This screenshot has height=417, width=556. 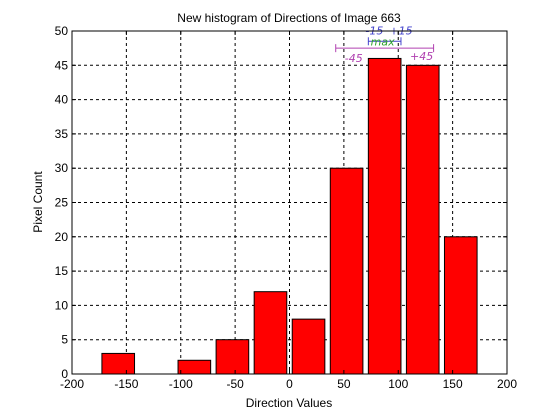 What do you see at coordinates (235, 384) in the screenshot?
I see `x-tick-label: -50` at bounding box center [235, 384].